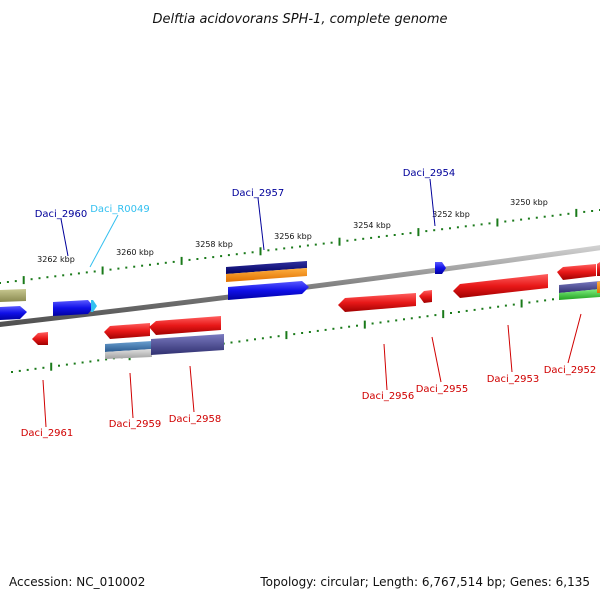 The image size is (600, 600). What do you see at coordinates (258, 193) in the screenshot?
I see `label-daci-2957: Daci_2957` at bounding box center [258, 193].